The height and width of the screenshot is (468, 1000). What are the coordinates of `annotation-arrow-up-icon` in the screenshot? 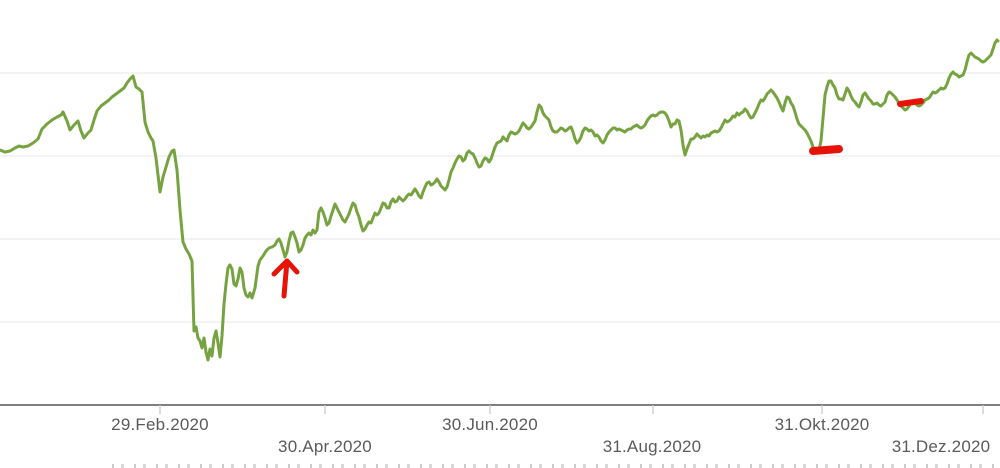 It's located at (285, 278).